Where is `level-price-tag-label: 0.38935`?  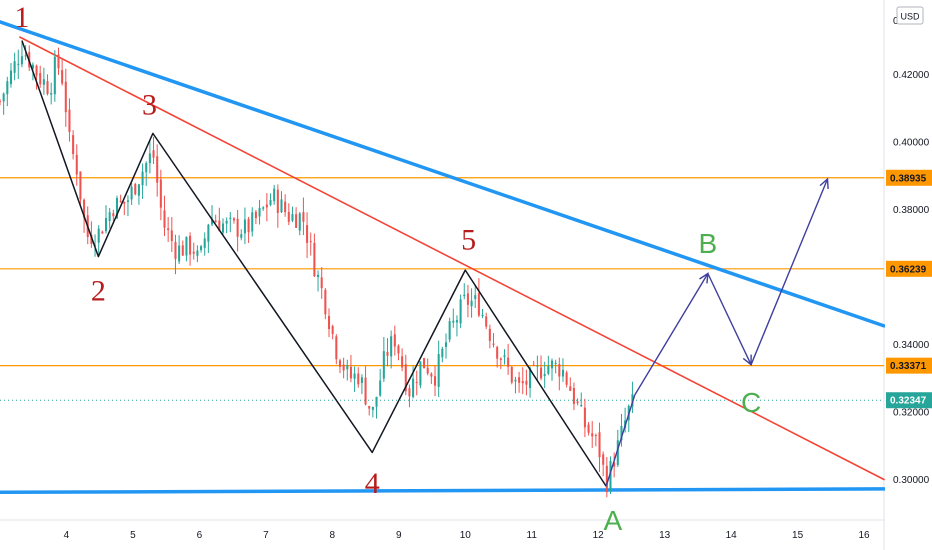
level-price-tag-label: 0.38935 is located at coordinates (908, 178).